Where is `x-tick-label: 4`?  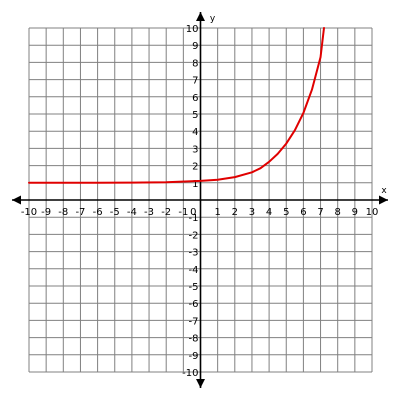 x-tick-label: 4 is located at coordinates (269, 212).